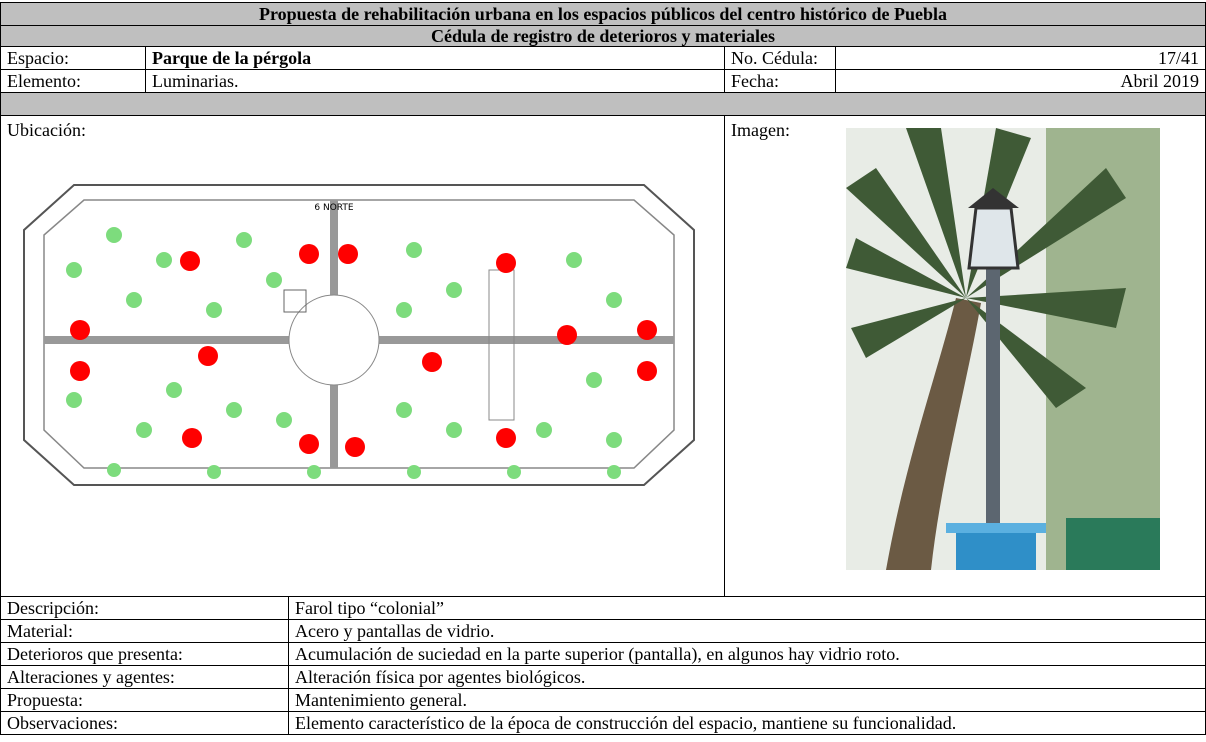  I want to click on detail-value: Mantenimiento general., so click(747, 700).